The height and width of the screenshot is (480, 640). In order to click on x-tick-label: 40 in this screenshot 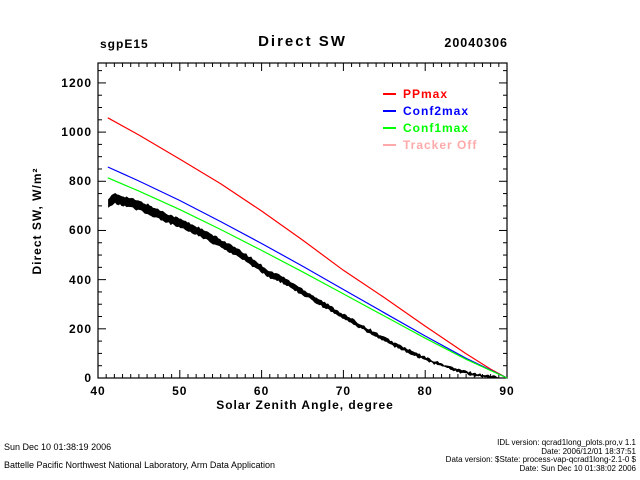, I will do `click(98, 391)`.